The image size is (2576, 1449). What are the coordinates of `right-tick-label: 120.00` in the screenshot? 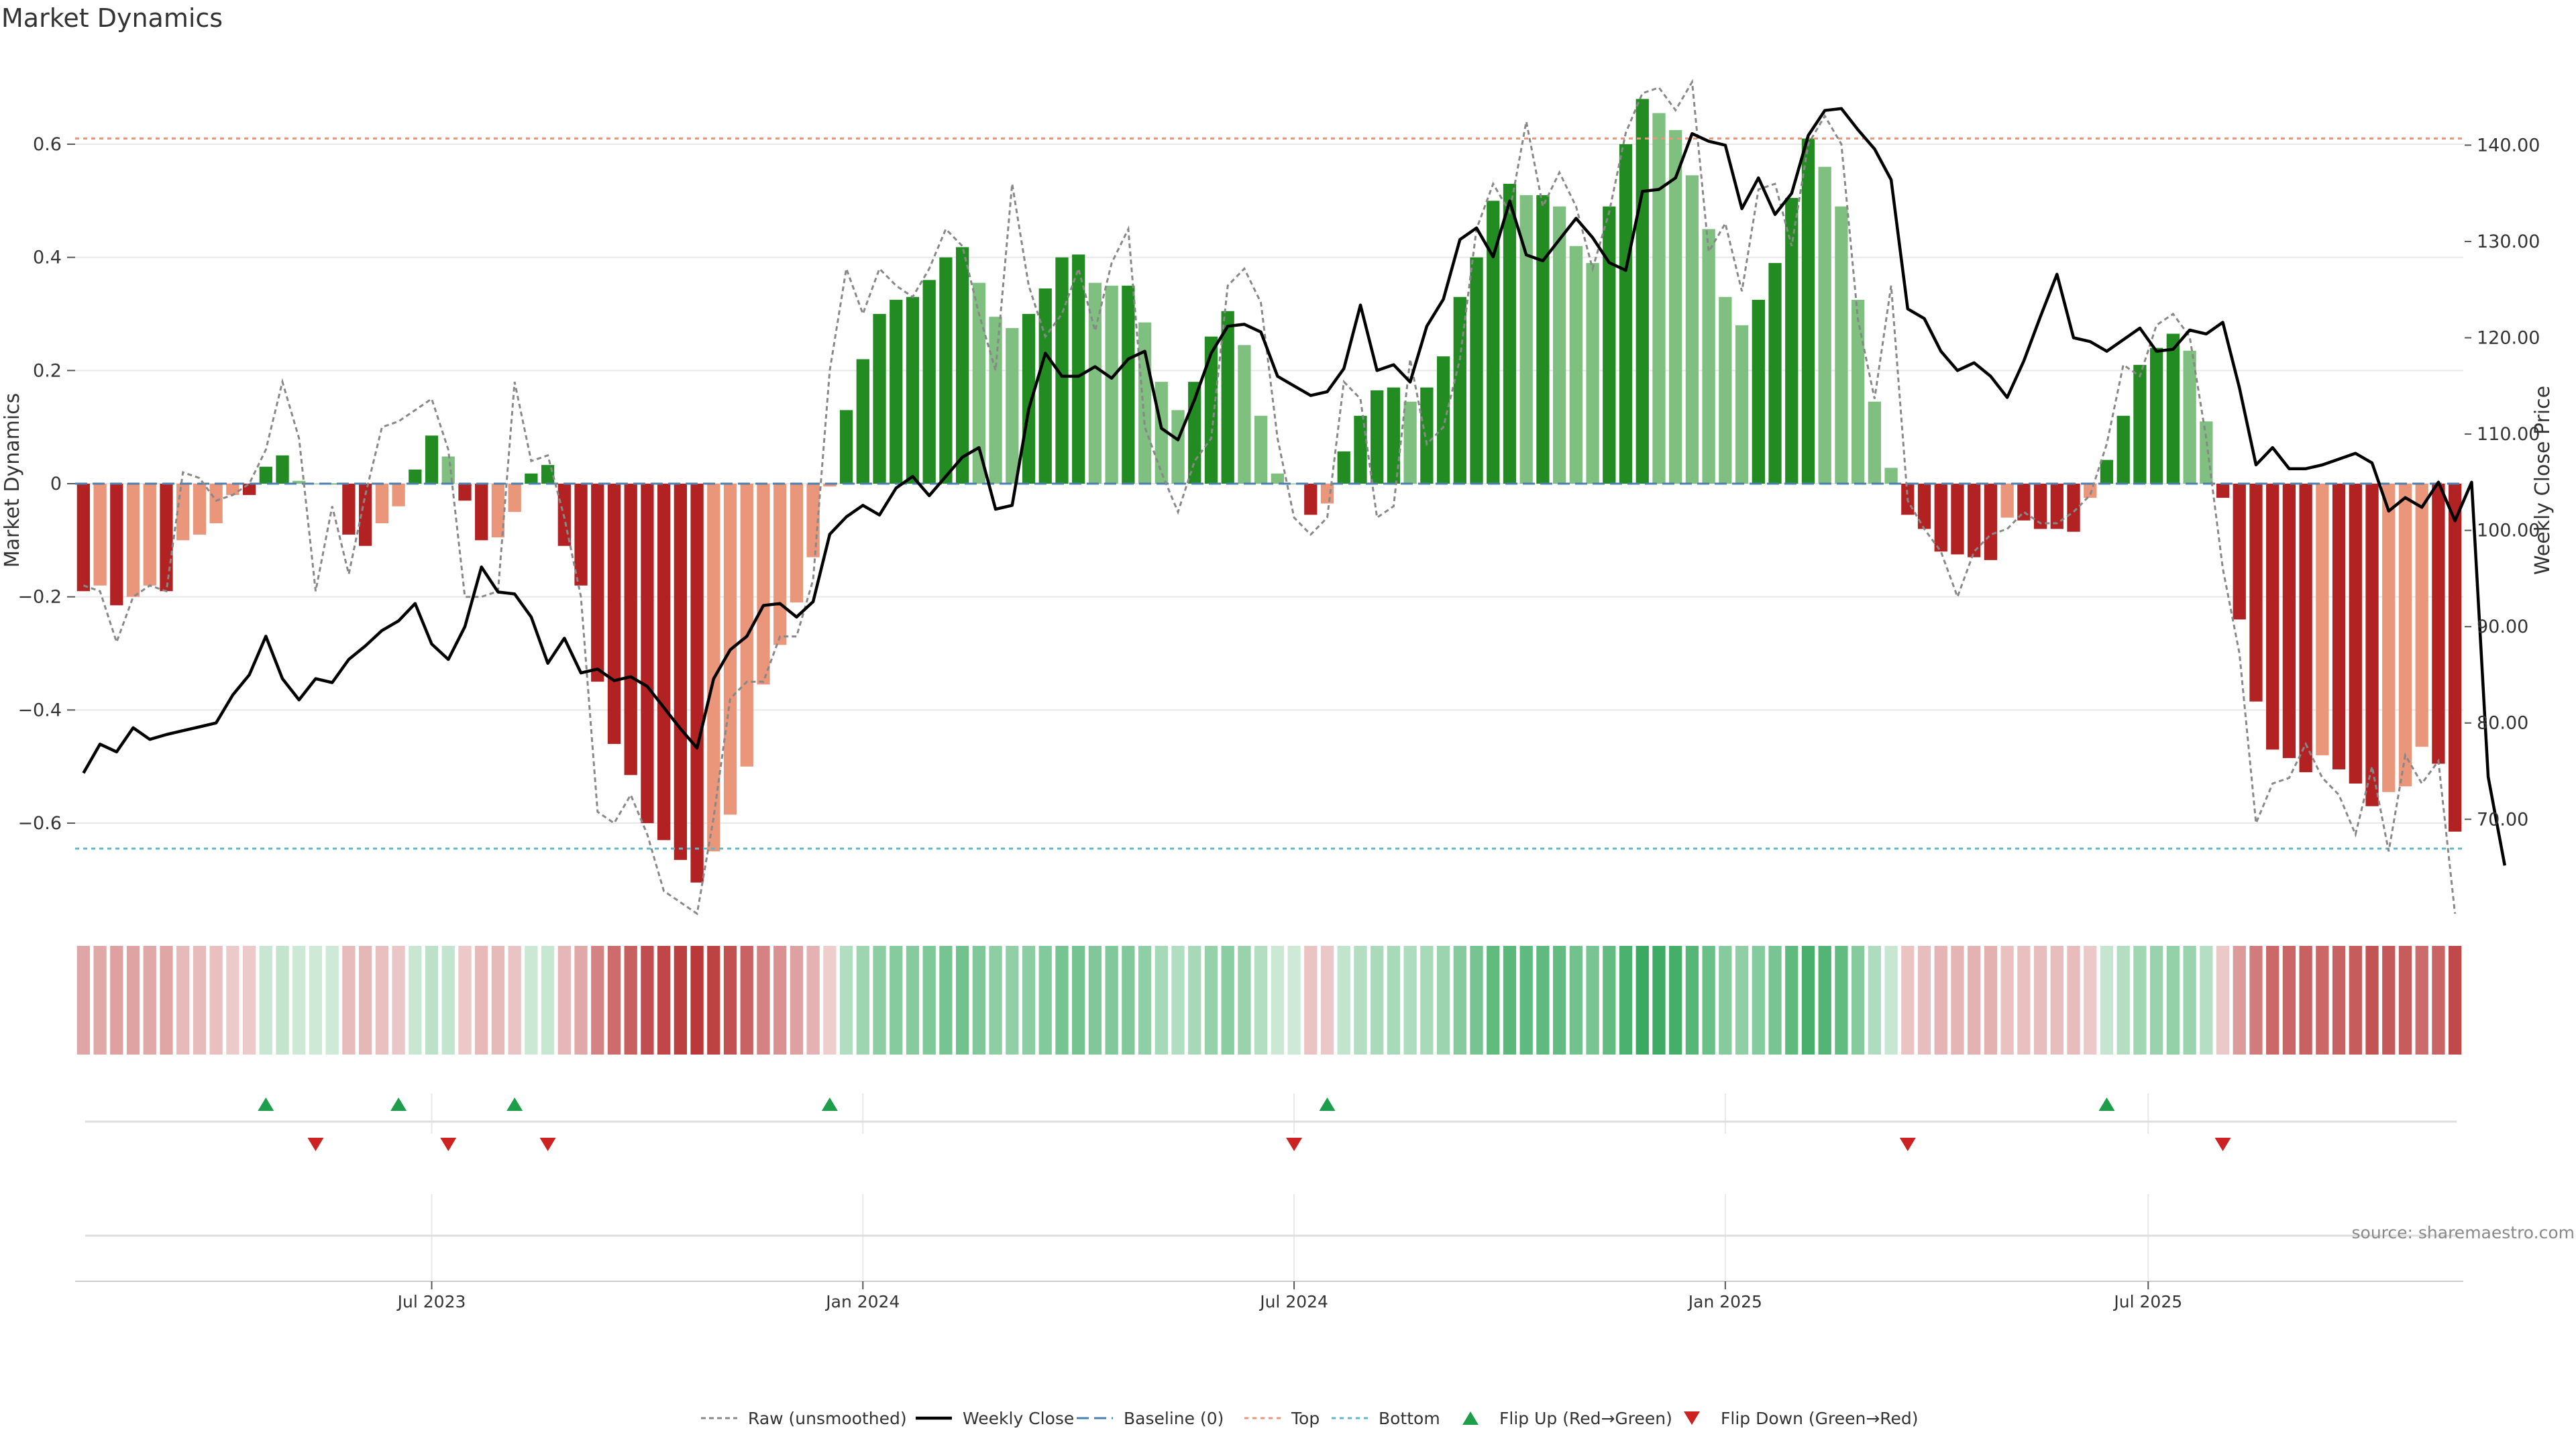 It's located at (2508, 338).